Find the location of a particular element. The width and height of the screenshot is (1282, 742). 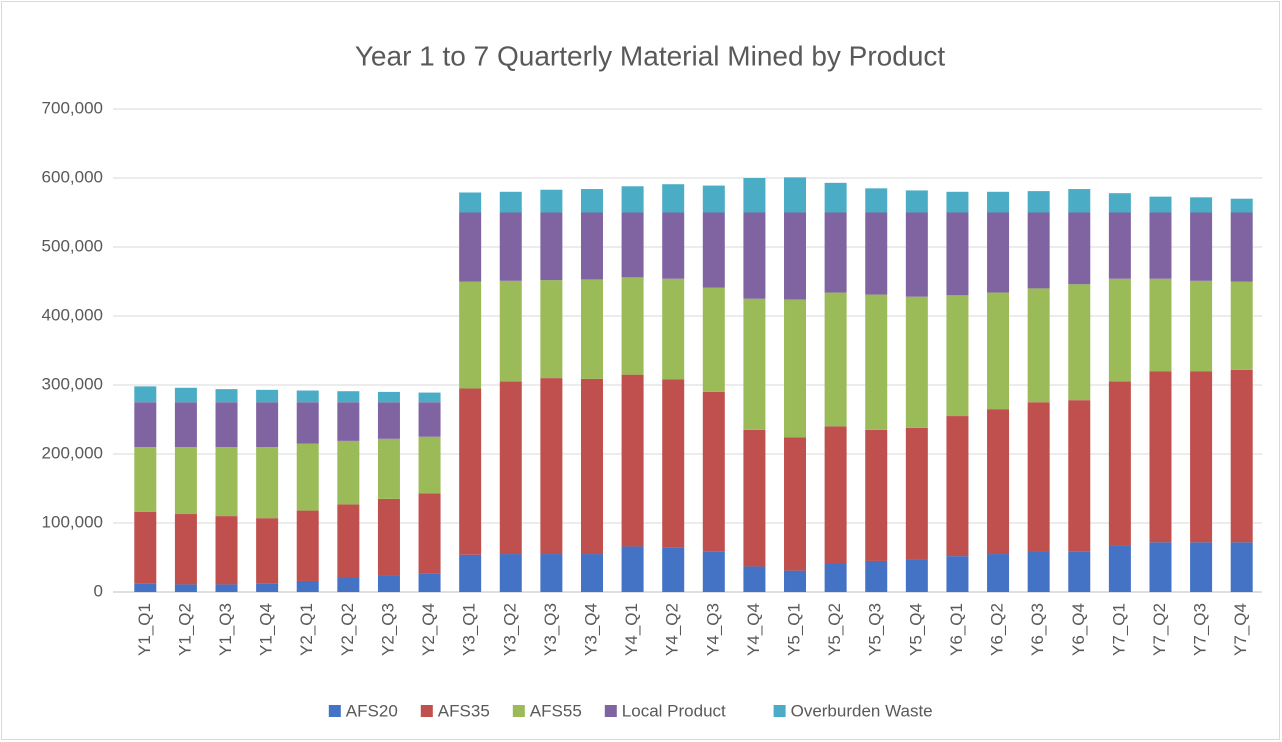

x-tick-label: Y3_Q4 is located at coordinates (590, 629).